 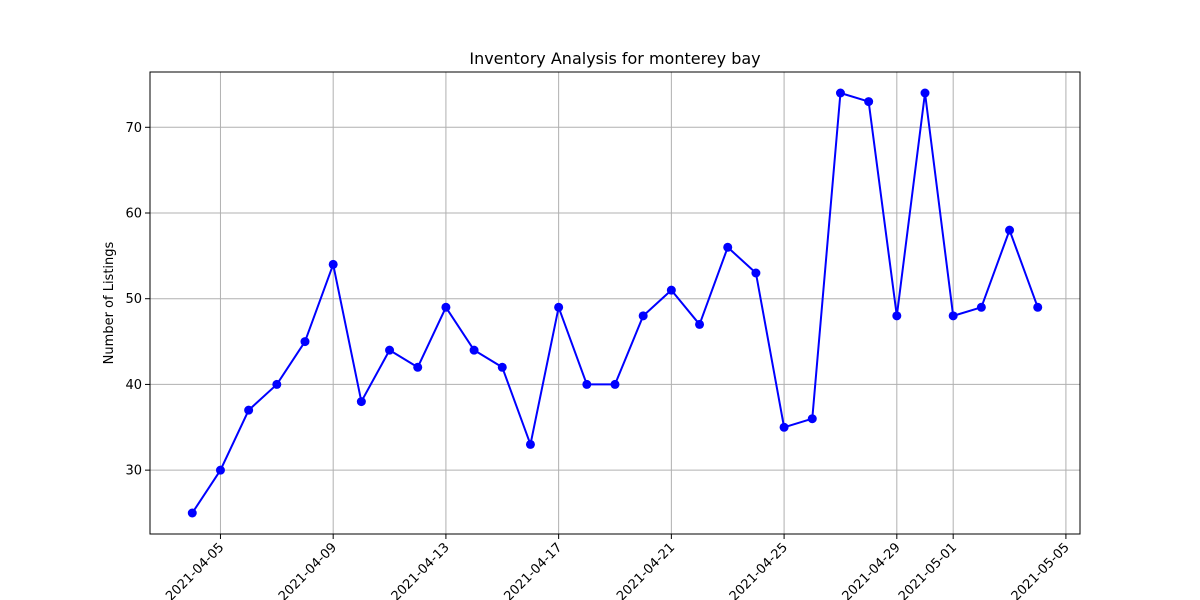 What do you see at coordinates (109, 302) in the screenshot?
I see `y-axis-label: Number of Listings` at bounding box center [109, 302].